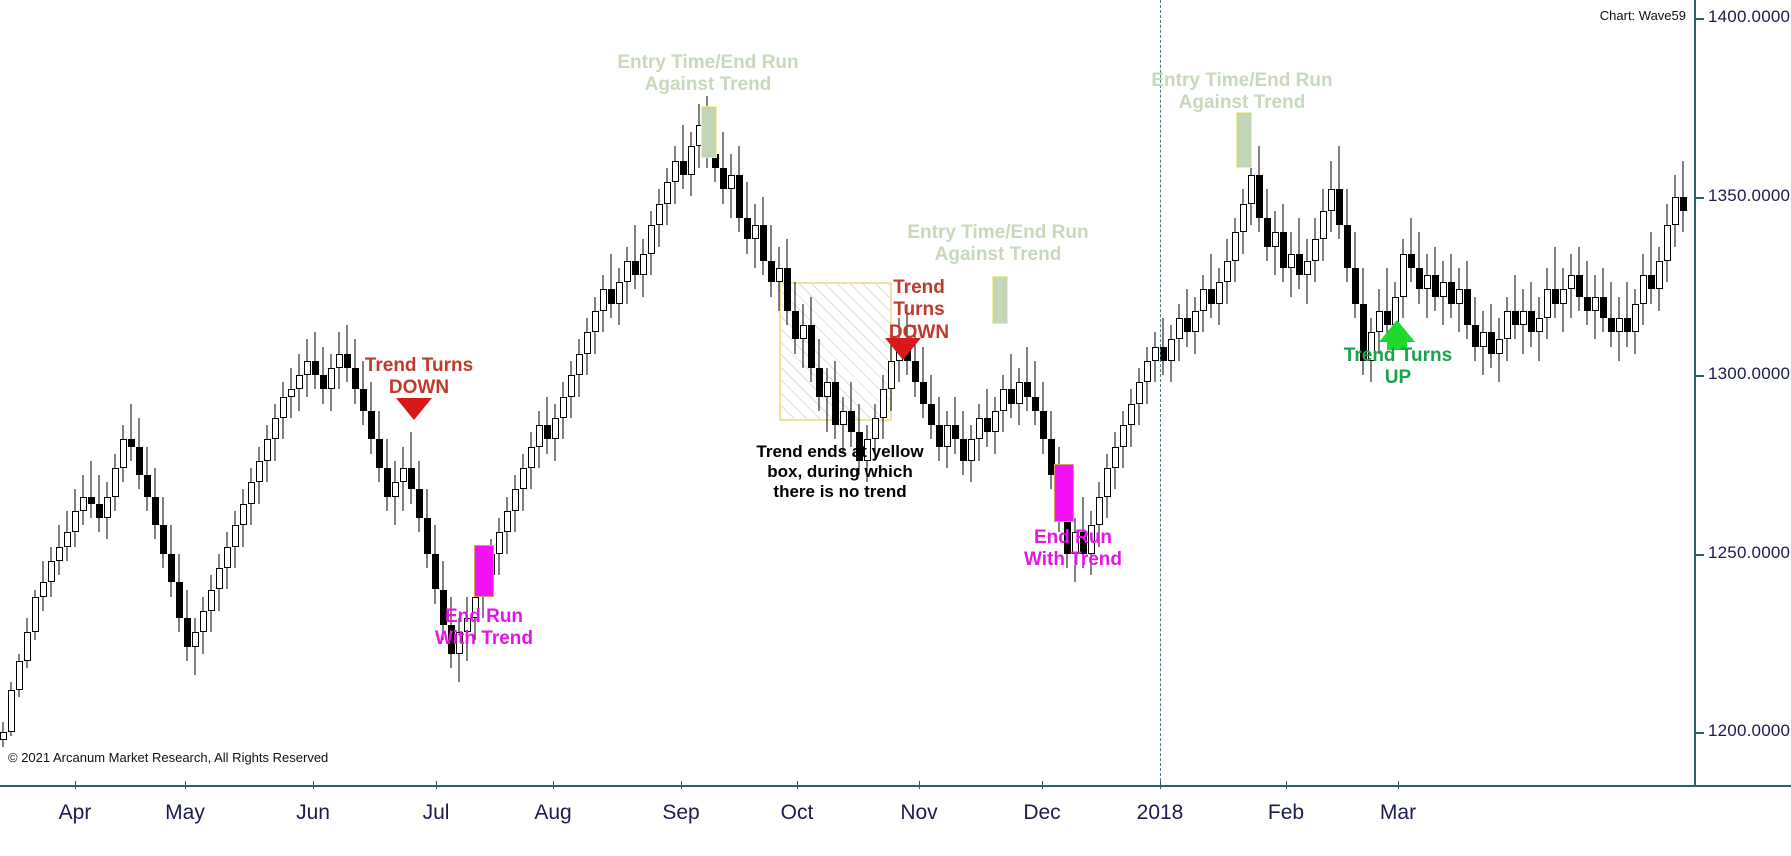 This screenshot has width=1791, height=856. I want to click on date-axis-label: Oct, so click(797, 812).